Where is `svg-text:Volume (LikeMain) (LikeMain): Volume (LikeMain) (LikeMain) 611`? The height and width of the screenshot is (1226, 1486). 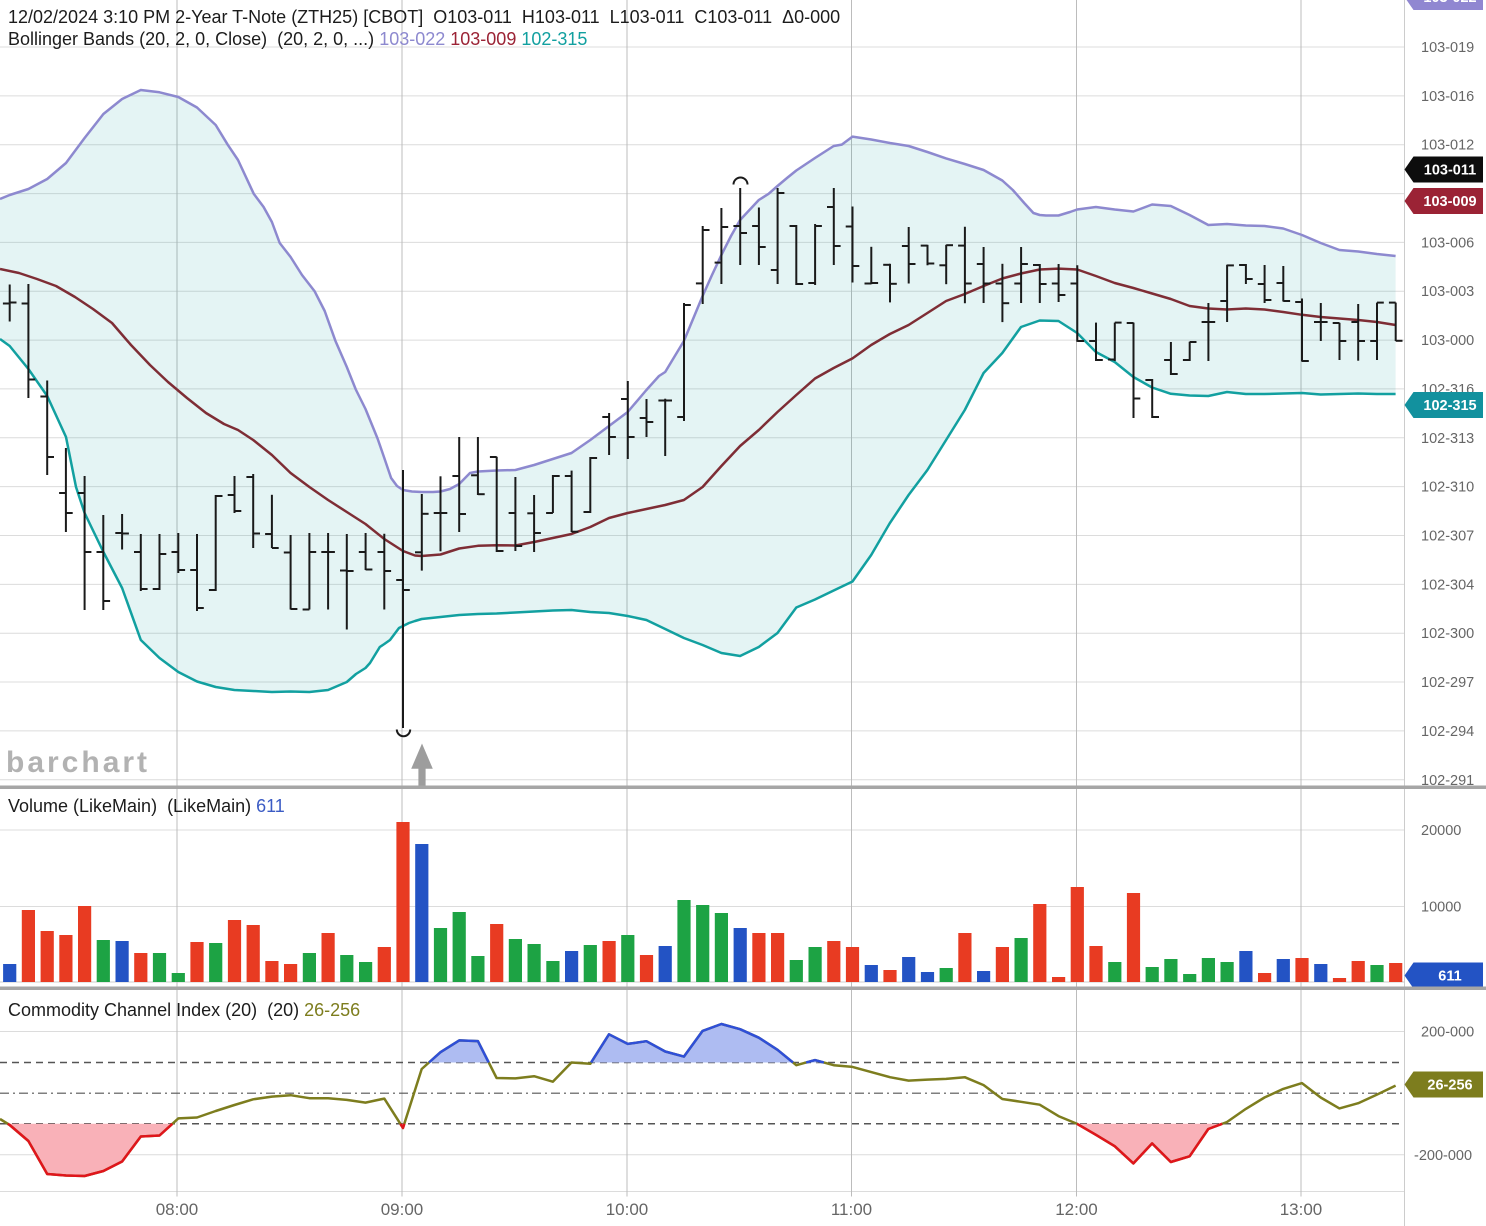 svg-text:Volume (LikeMain) (LikeMain): Volume (LikeMain) (LikeMain) 611 is located at coordinates (146, 806).